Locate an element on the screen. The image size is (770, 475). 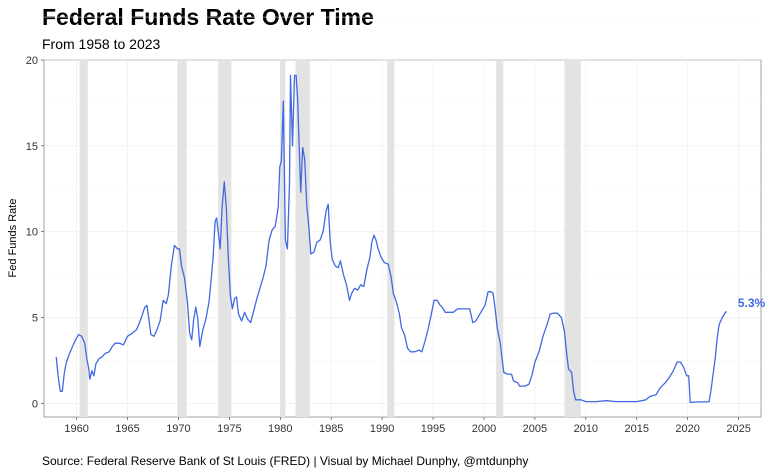
y-tick-label: 0 is located at coordinates (35, 404).